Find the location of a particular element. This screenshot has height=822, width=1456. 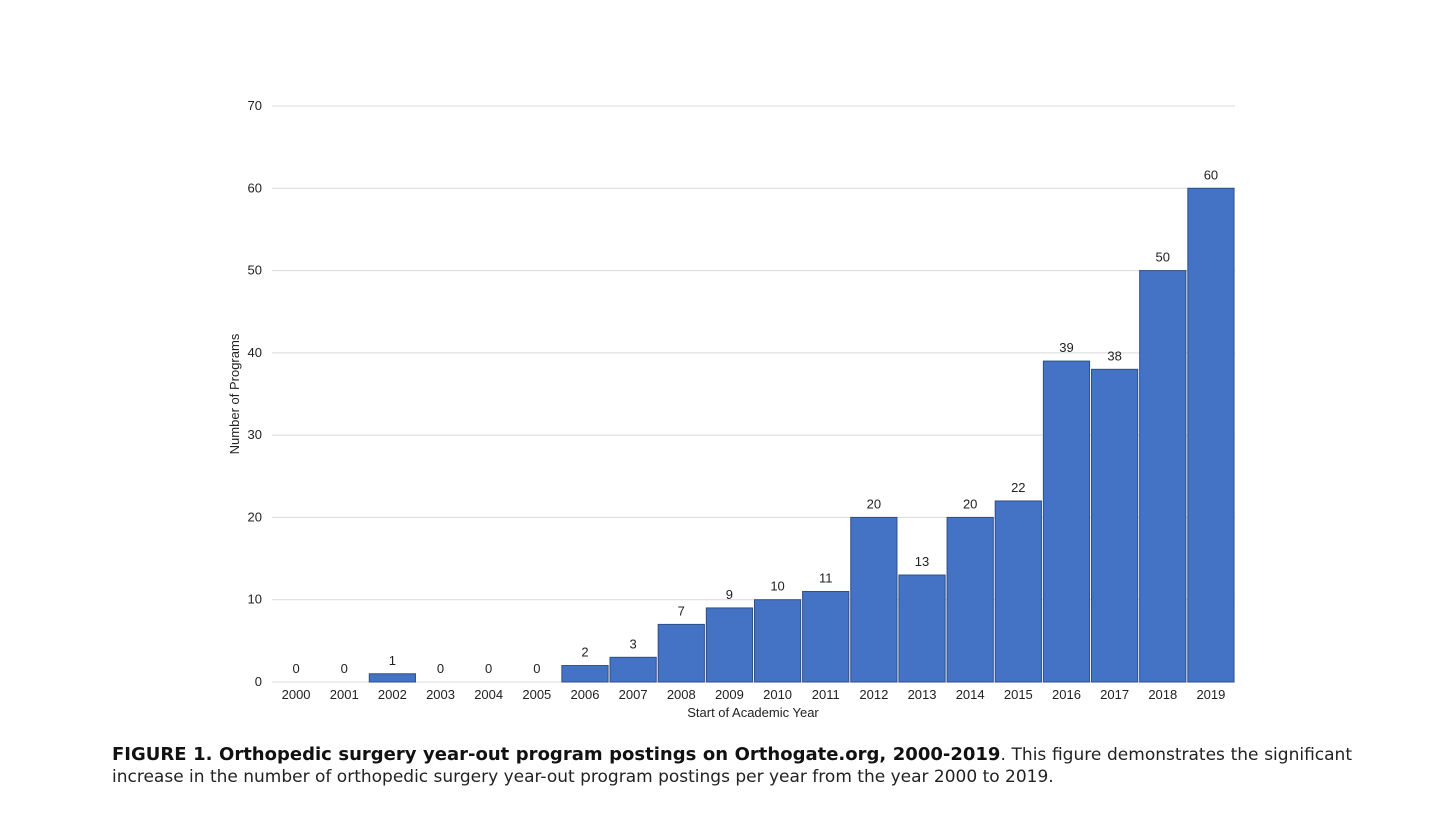

x-tick-label: 2000 is located at coordinates (296, 694).